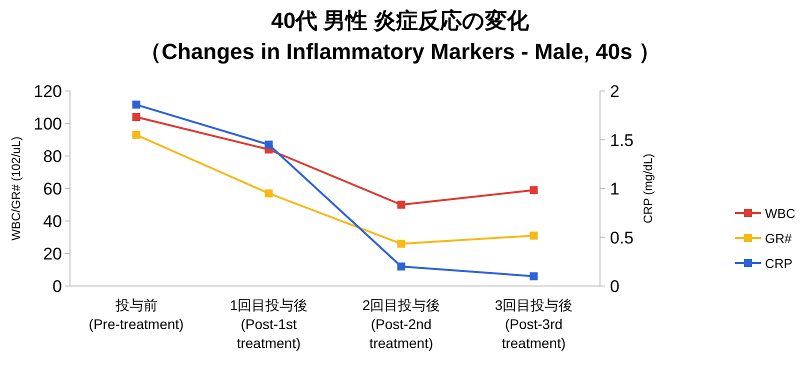 This screenshot has height=382, width=800. Describe the element at coordinates (648, 189) in the screenshot. I see `y2-axis-title: CRP (mg/dL)` at that location.